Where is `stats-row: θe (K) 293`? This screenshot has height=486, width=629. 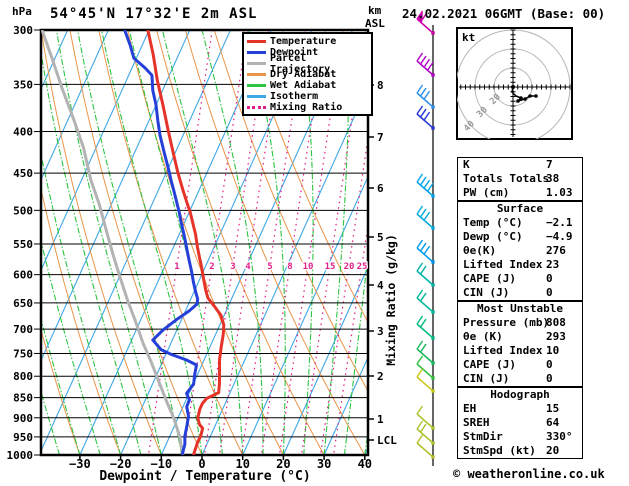
stats-row: θe (K) 293 is located at coordinates (520, 337).